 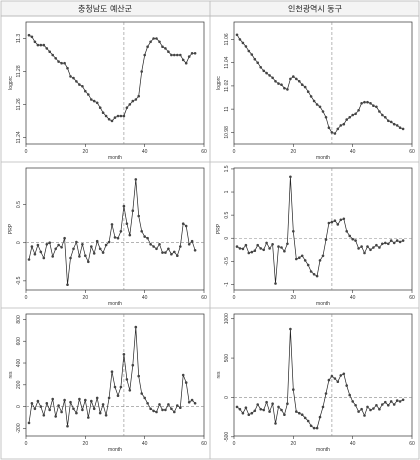 What do you see at coordinates (227, 284) in the screenshot?
I see `y-tick-label: -1` at bounding box center [227, 284].